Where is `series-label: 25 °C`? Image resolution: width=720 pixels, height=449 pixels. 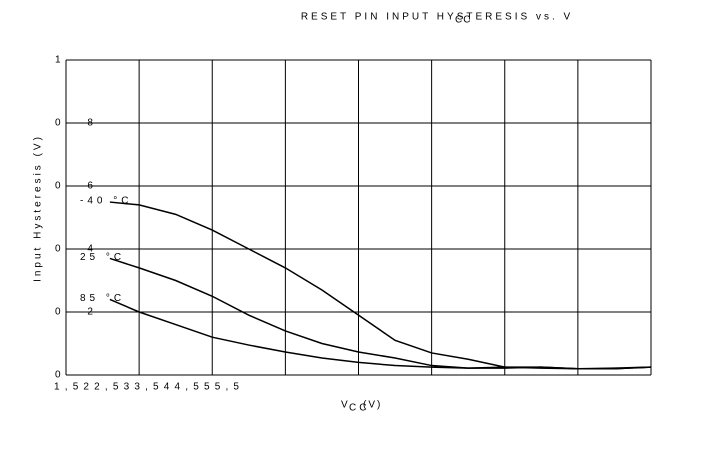
series-label: 25 °C is located at coordinates (102, 257).